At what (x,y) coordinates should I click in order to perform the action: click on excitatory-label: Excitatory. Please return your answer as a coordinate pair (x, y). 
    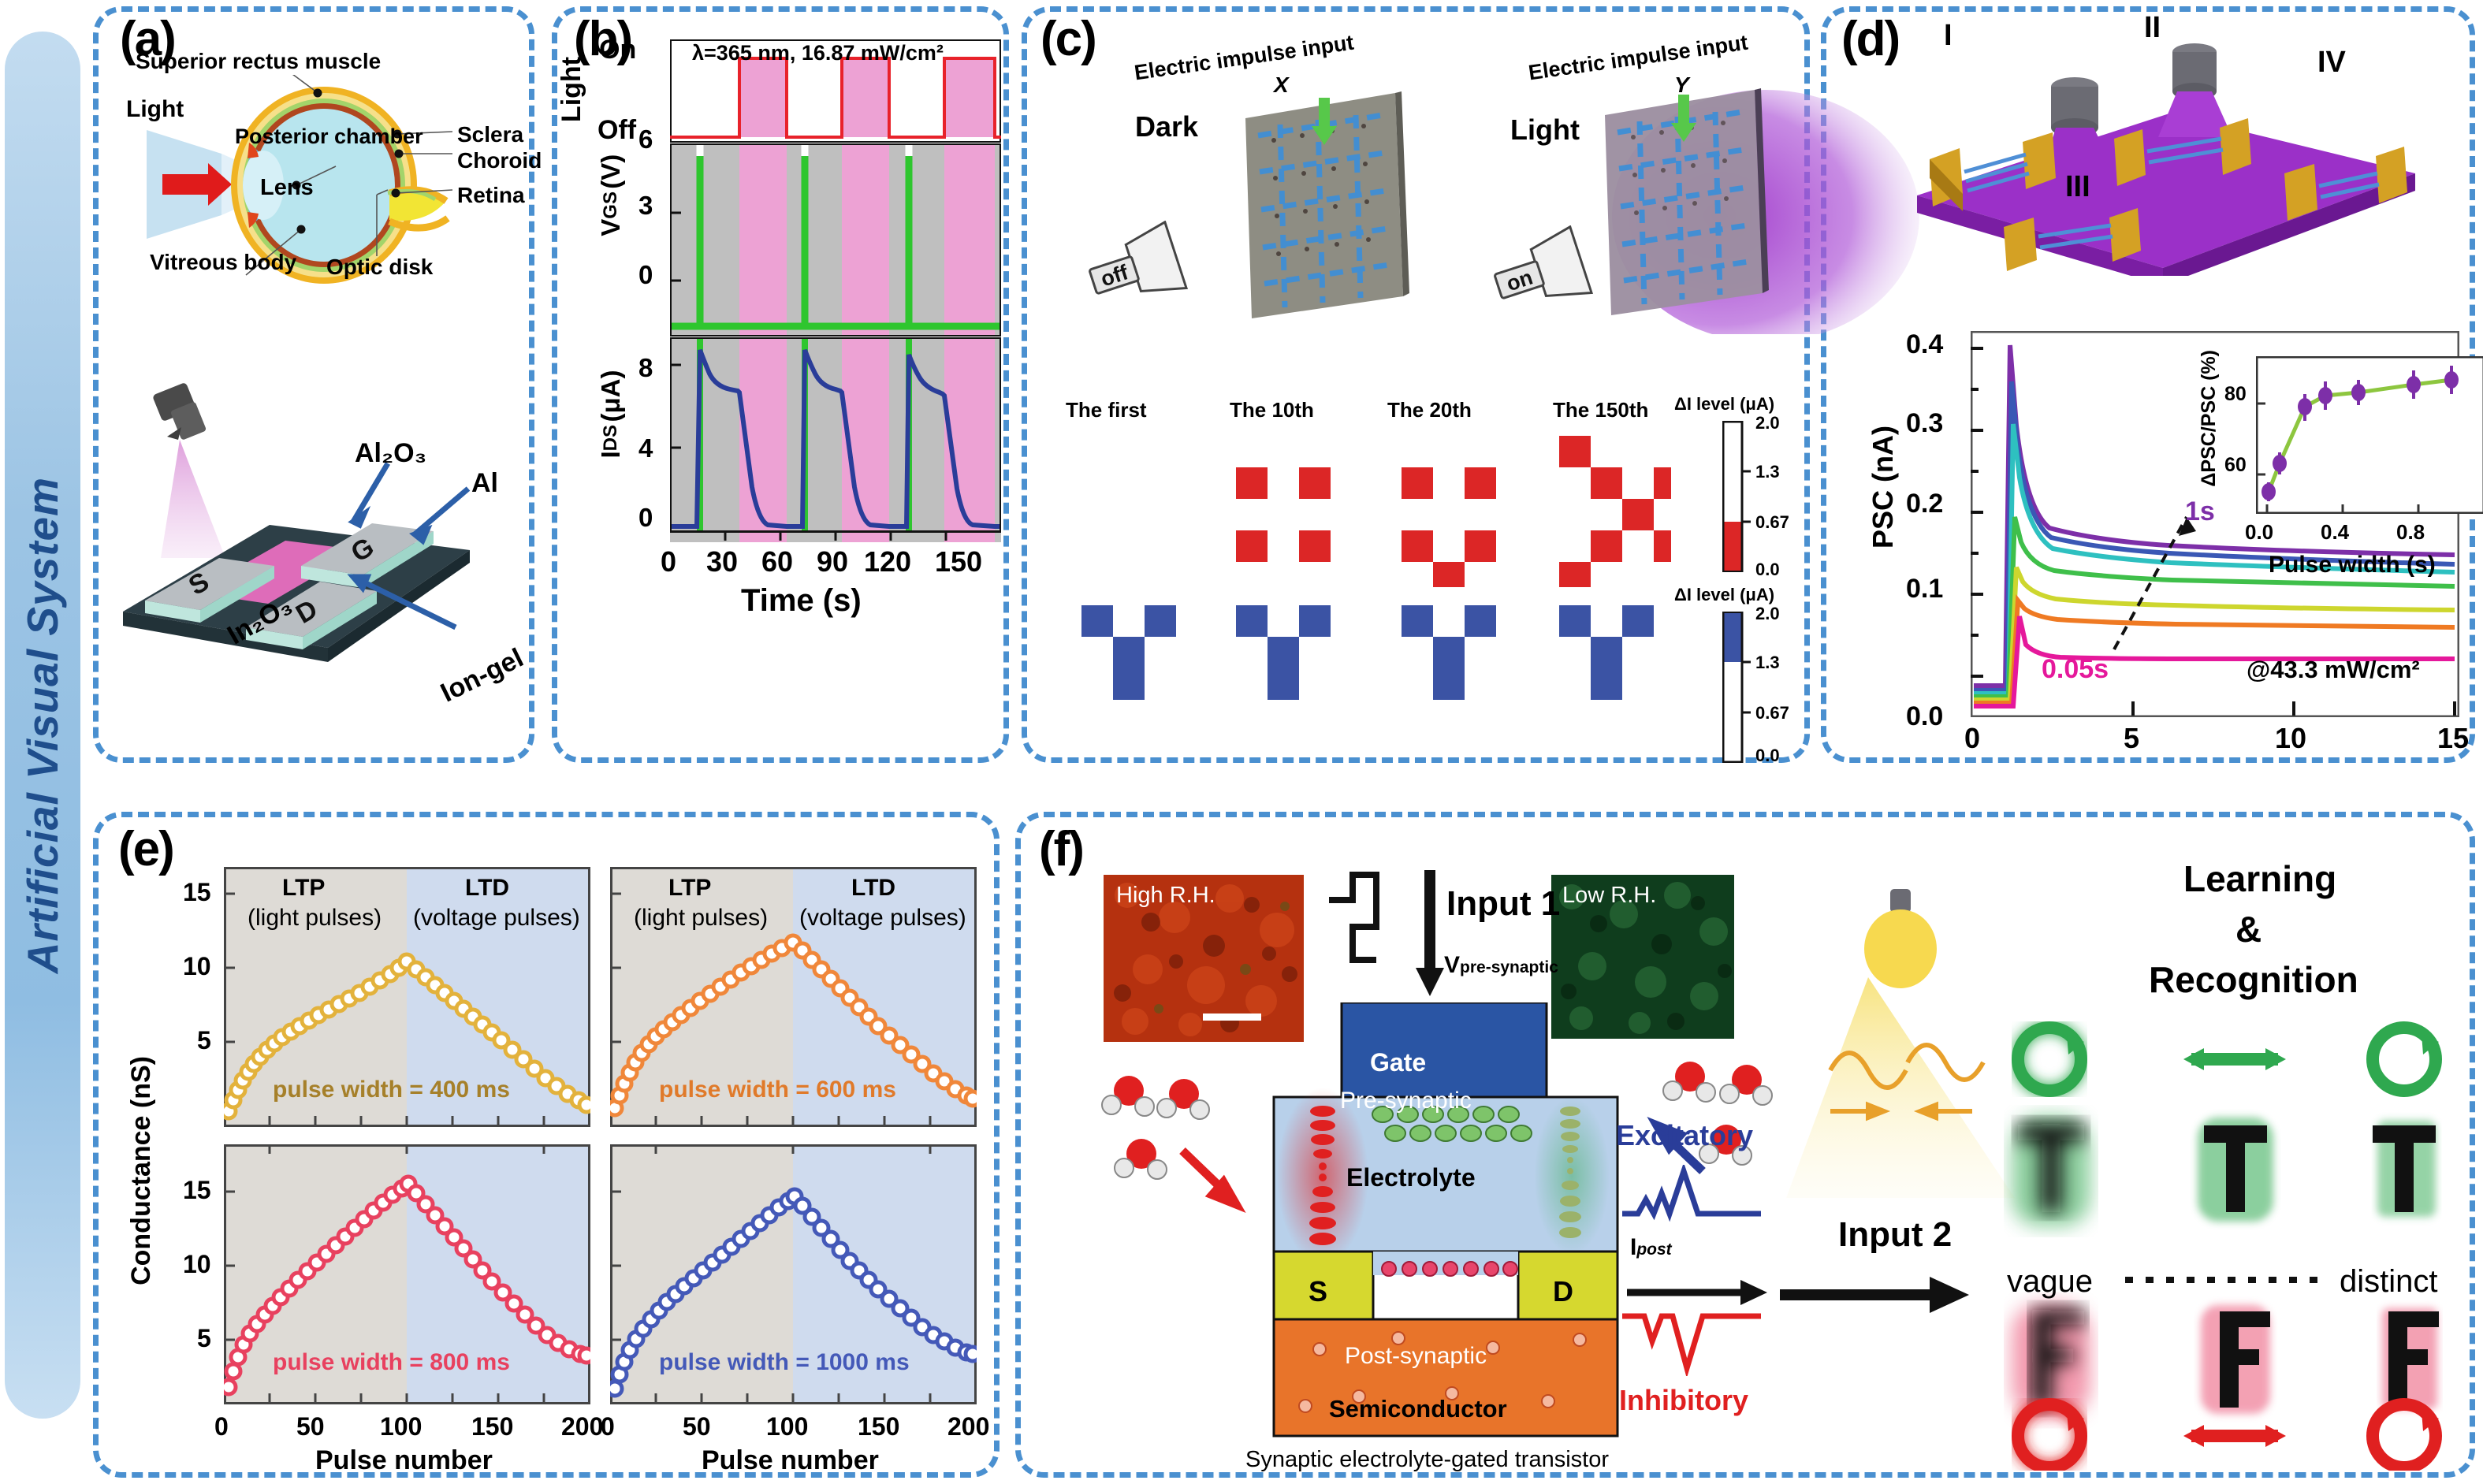
    Looking at the image, I should click on (1685, 1135).